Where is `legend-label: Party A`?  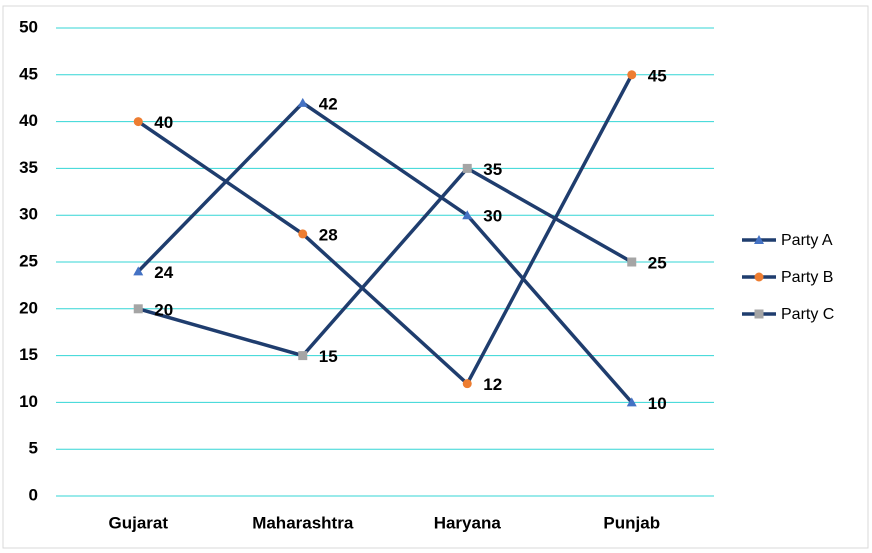 legend-label: Party A is located at coordinates (807, 240).